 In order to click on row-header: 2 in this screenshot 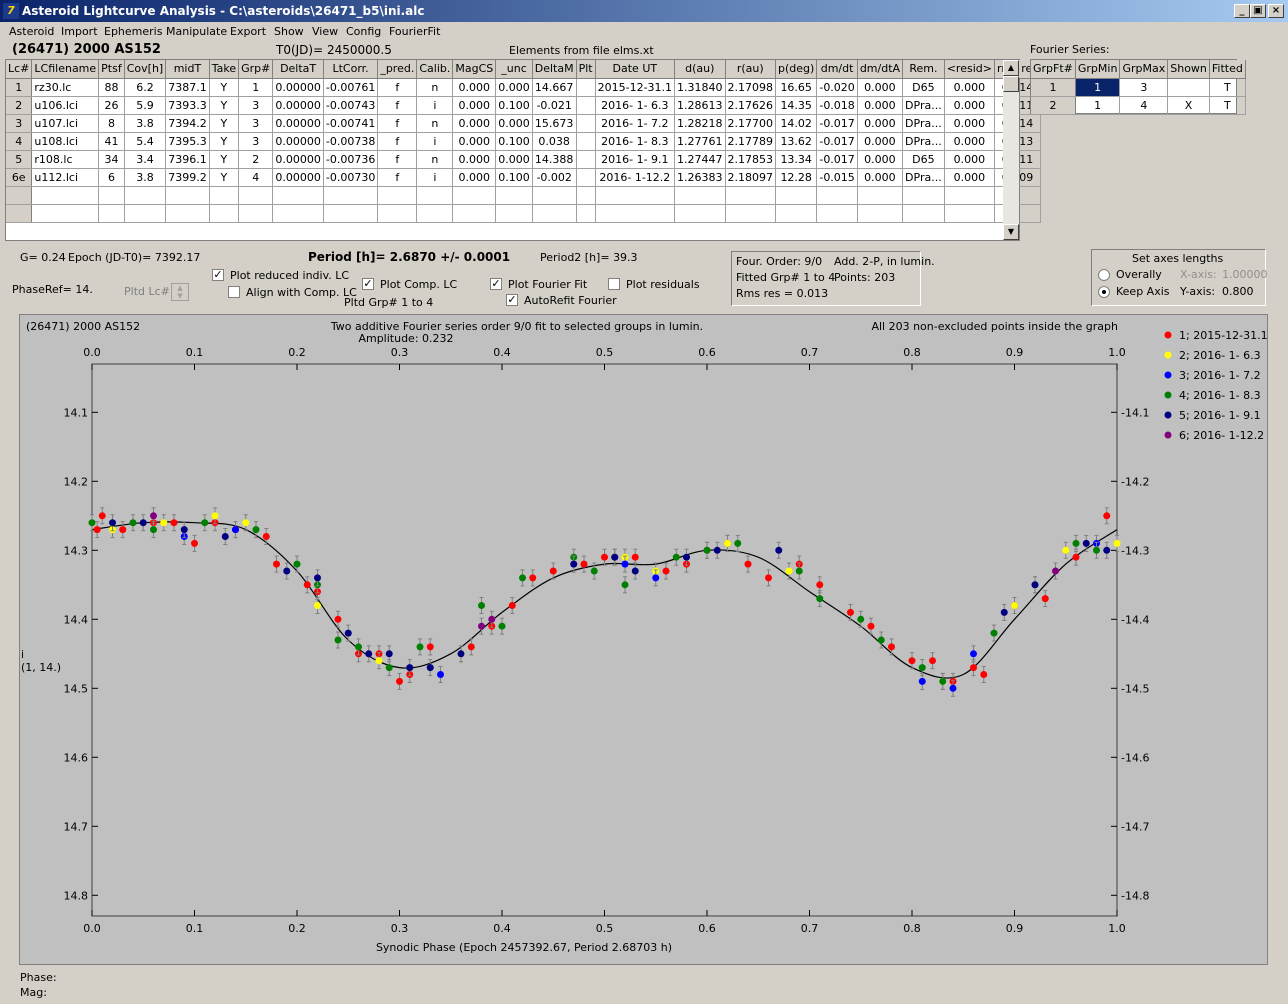, I will do `click(1053, 105)`.